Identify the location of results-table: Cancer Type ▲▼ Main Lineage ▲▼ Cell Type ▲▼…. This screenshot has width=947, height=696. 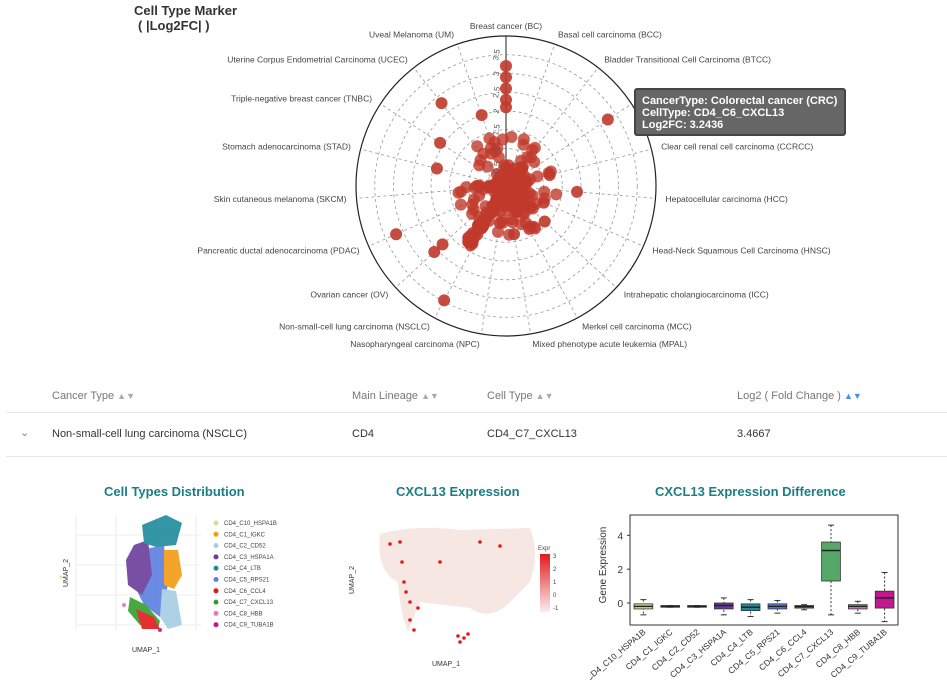
(476, 422).